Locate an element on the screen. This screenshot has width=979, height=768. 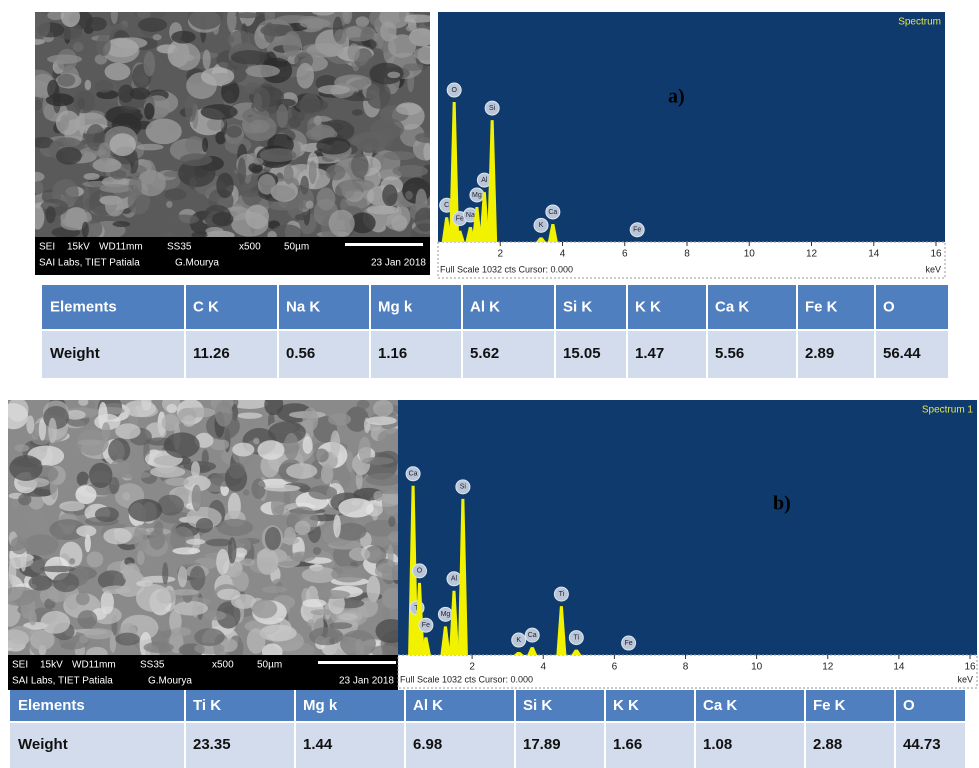
table-cell: 0.56 is located at coordinates (300, 353).